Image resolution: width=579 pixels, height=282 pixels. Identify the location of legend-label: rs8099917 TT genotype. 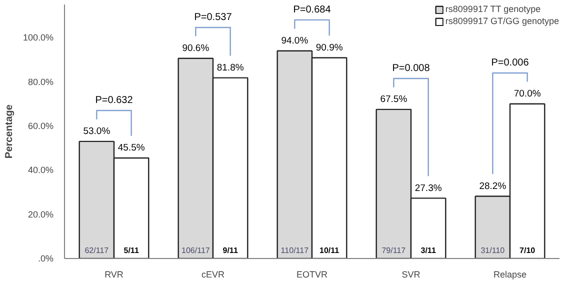
(493, 9).